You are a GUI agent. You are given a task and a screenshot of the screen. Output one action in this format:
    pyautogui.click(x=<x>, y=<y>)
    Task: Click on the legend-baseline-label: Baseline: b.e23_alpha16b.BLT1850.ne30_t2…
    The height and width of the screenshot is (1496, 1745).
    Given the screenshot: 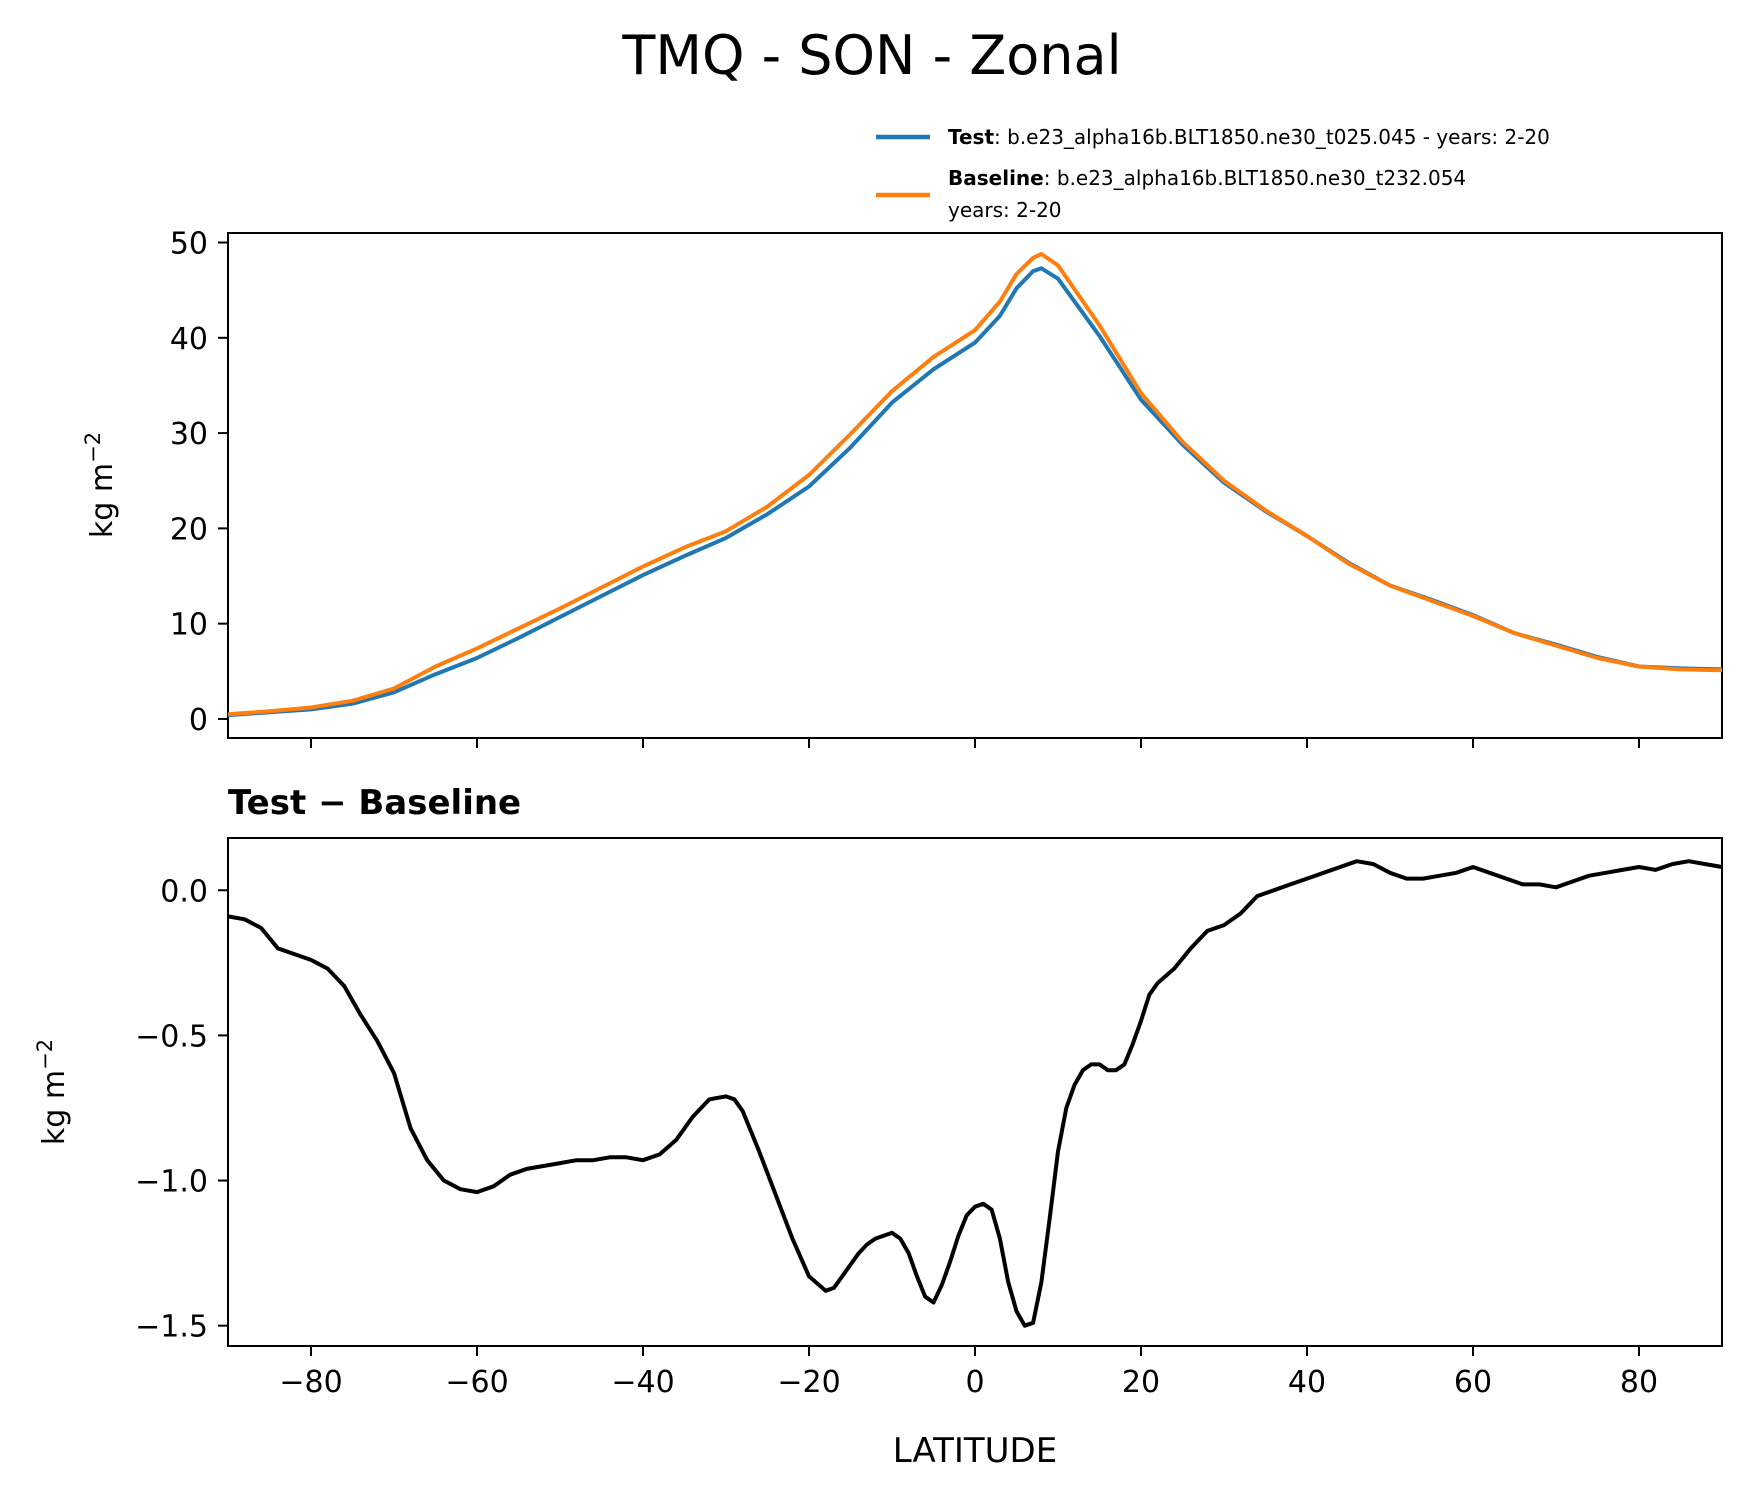 What is the action you would take?
    pyautogui.click(x=1207, y=178)
    